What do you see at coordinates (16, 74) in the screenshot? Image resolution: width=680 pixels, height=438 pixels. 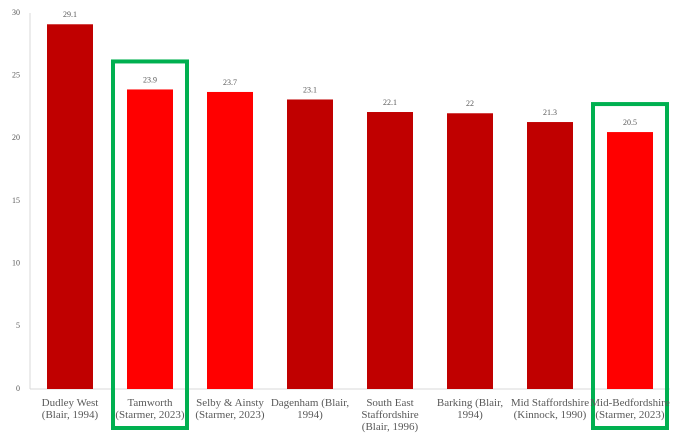 I see `y-tick-label: 25` at bounding box center [16, 74].